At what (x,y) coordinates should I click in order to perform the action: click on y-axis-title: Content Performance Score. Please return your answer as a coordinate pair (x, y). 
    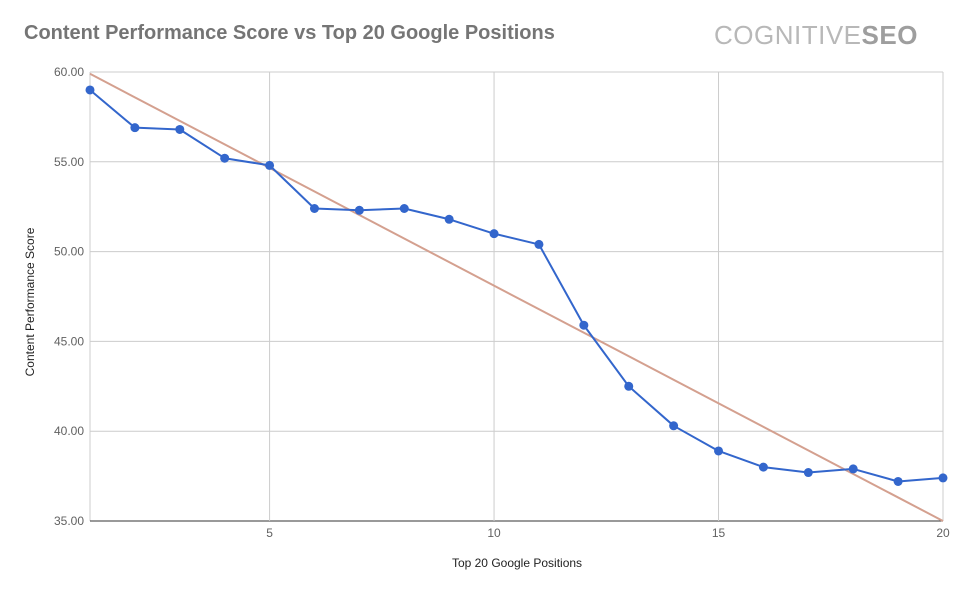
    Looking at the image, I should click on (30, 301).